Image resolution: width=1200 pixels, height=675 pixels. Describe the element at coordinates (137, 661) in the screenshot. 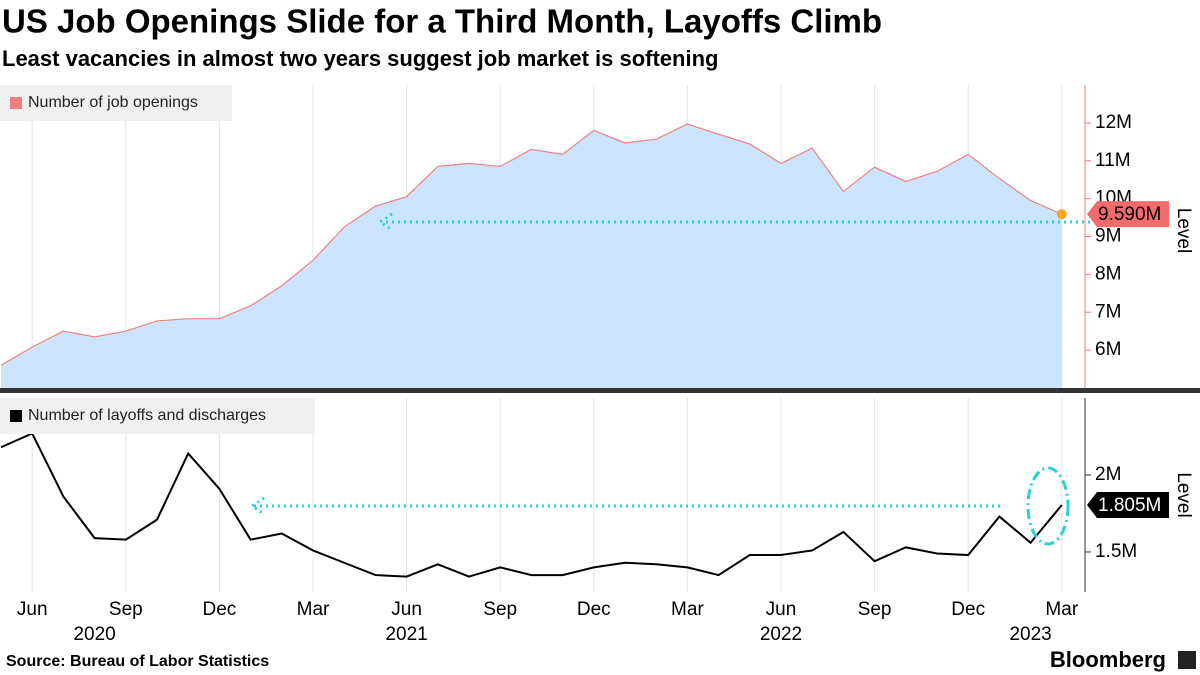

I see `source: Source: Bureau of Labor Statistics` at that location.